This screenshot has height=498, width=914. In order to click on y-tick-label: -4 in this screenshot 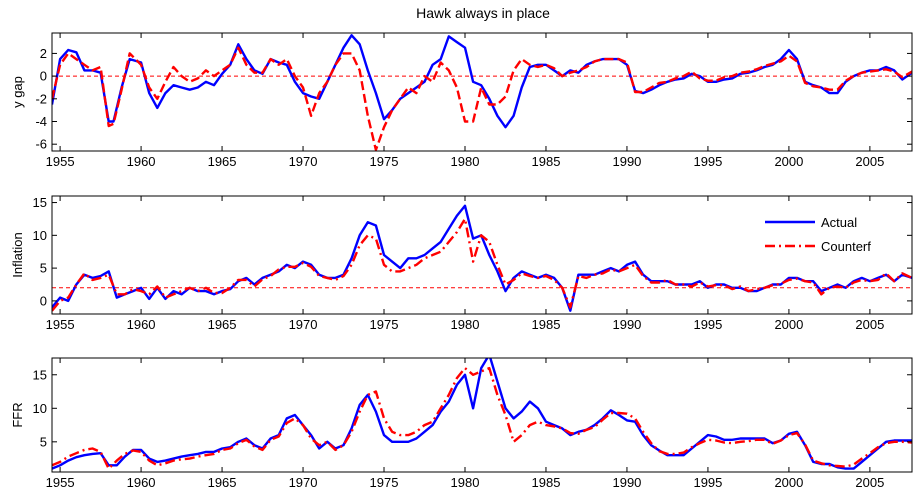, I will do `click(41, 121)`.